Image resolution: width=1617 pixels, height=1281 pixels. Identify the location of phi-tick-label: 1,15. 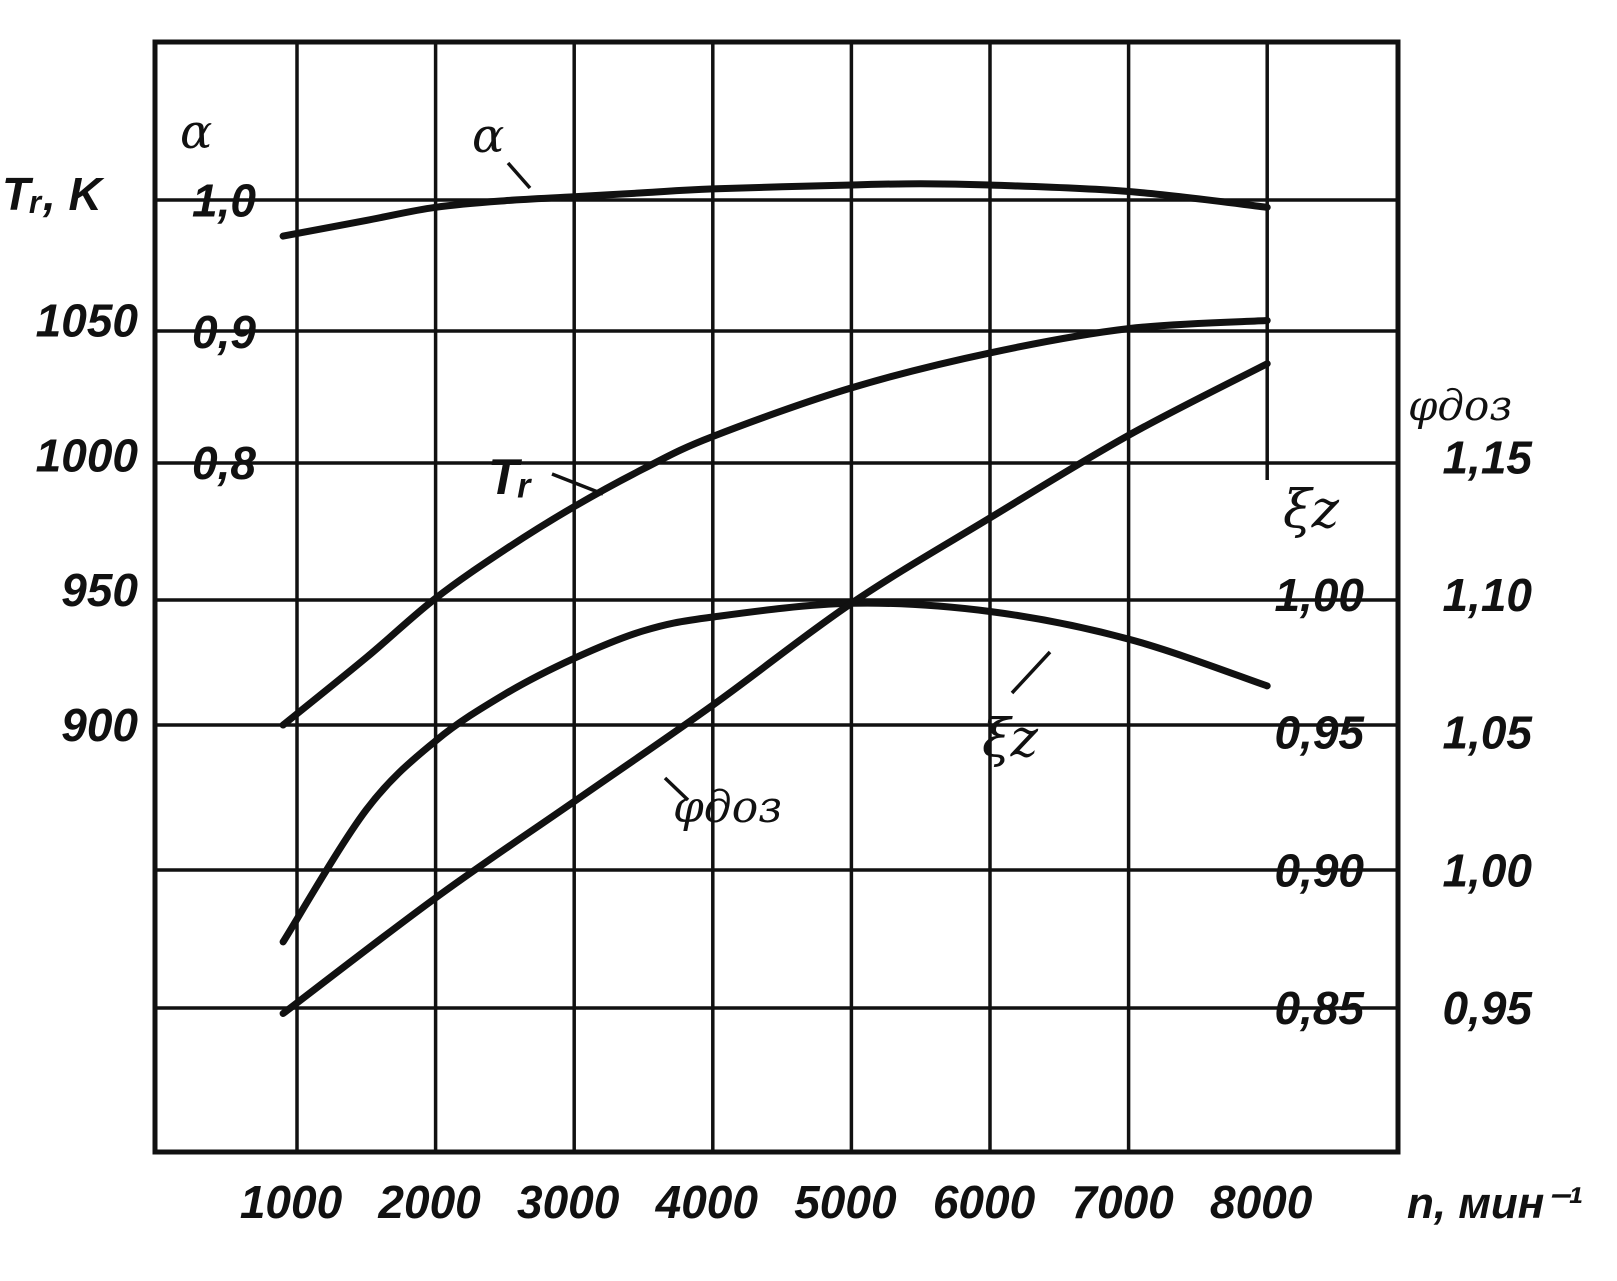
(1487, 457).